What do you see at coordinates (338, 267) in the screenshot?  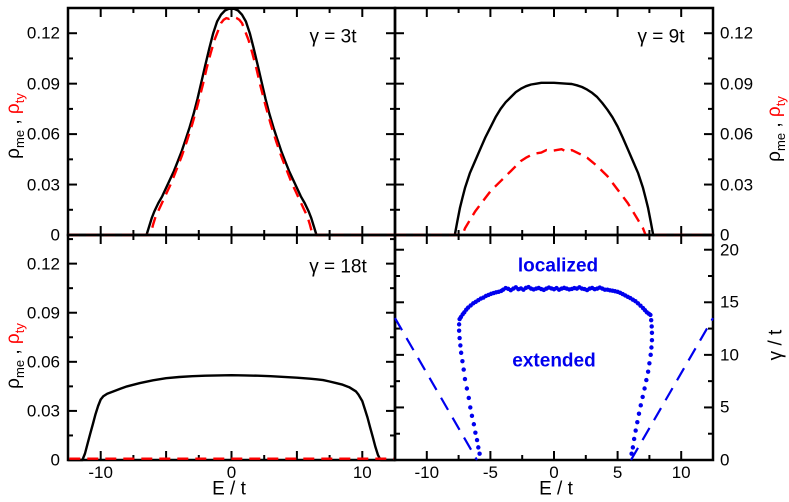 I see `panel-title-gamma-18t: γ = 18t` at bounding box center [338, 267].